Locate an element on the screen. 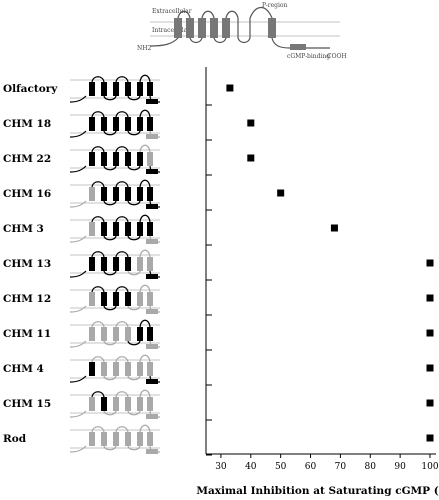 This screenshot has width=439, height=500. category-label-chm-11: CHM 11 is located at coordinates (27, 334).